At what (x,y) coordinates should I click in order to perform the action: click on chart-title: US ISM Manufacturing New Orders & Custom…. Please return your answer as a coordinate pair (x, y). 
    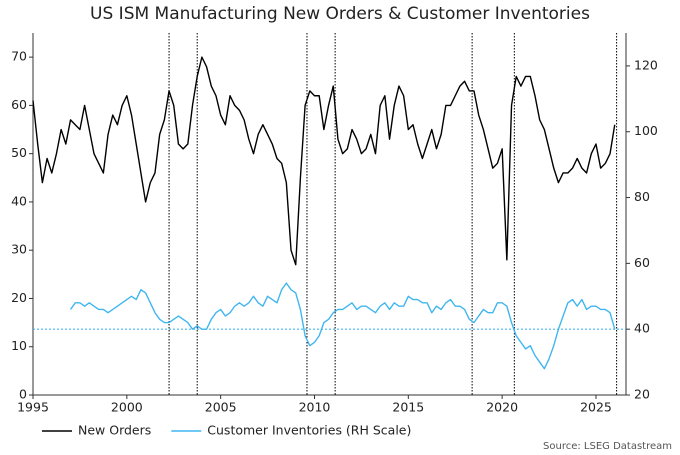
    Looking at the image, I should click on (340, 14).